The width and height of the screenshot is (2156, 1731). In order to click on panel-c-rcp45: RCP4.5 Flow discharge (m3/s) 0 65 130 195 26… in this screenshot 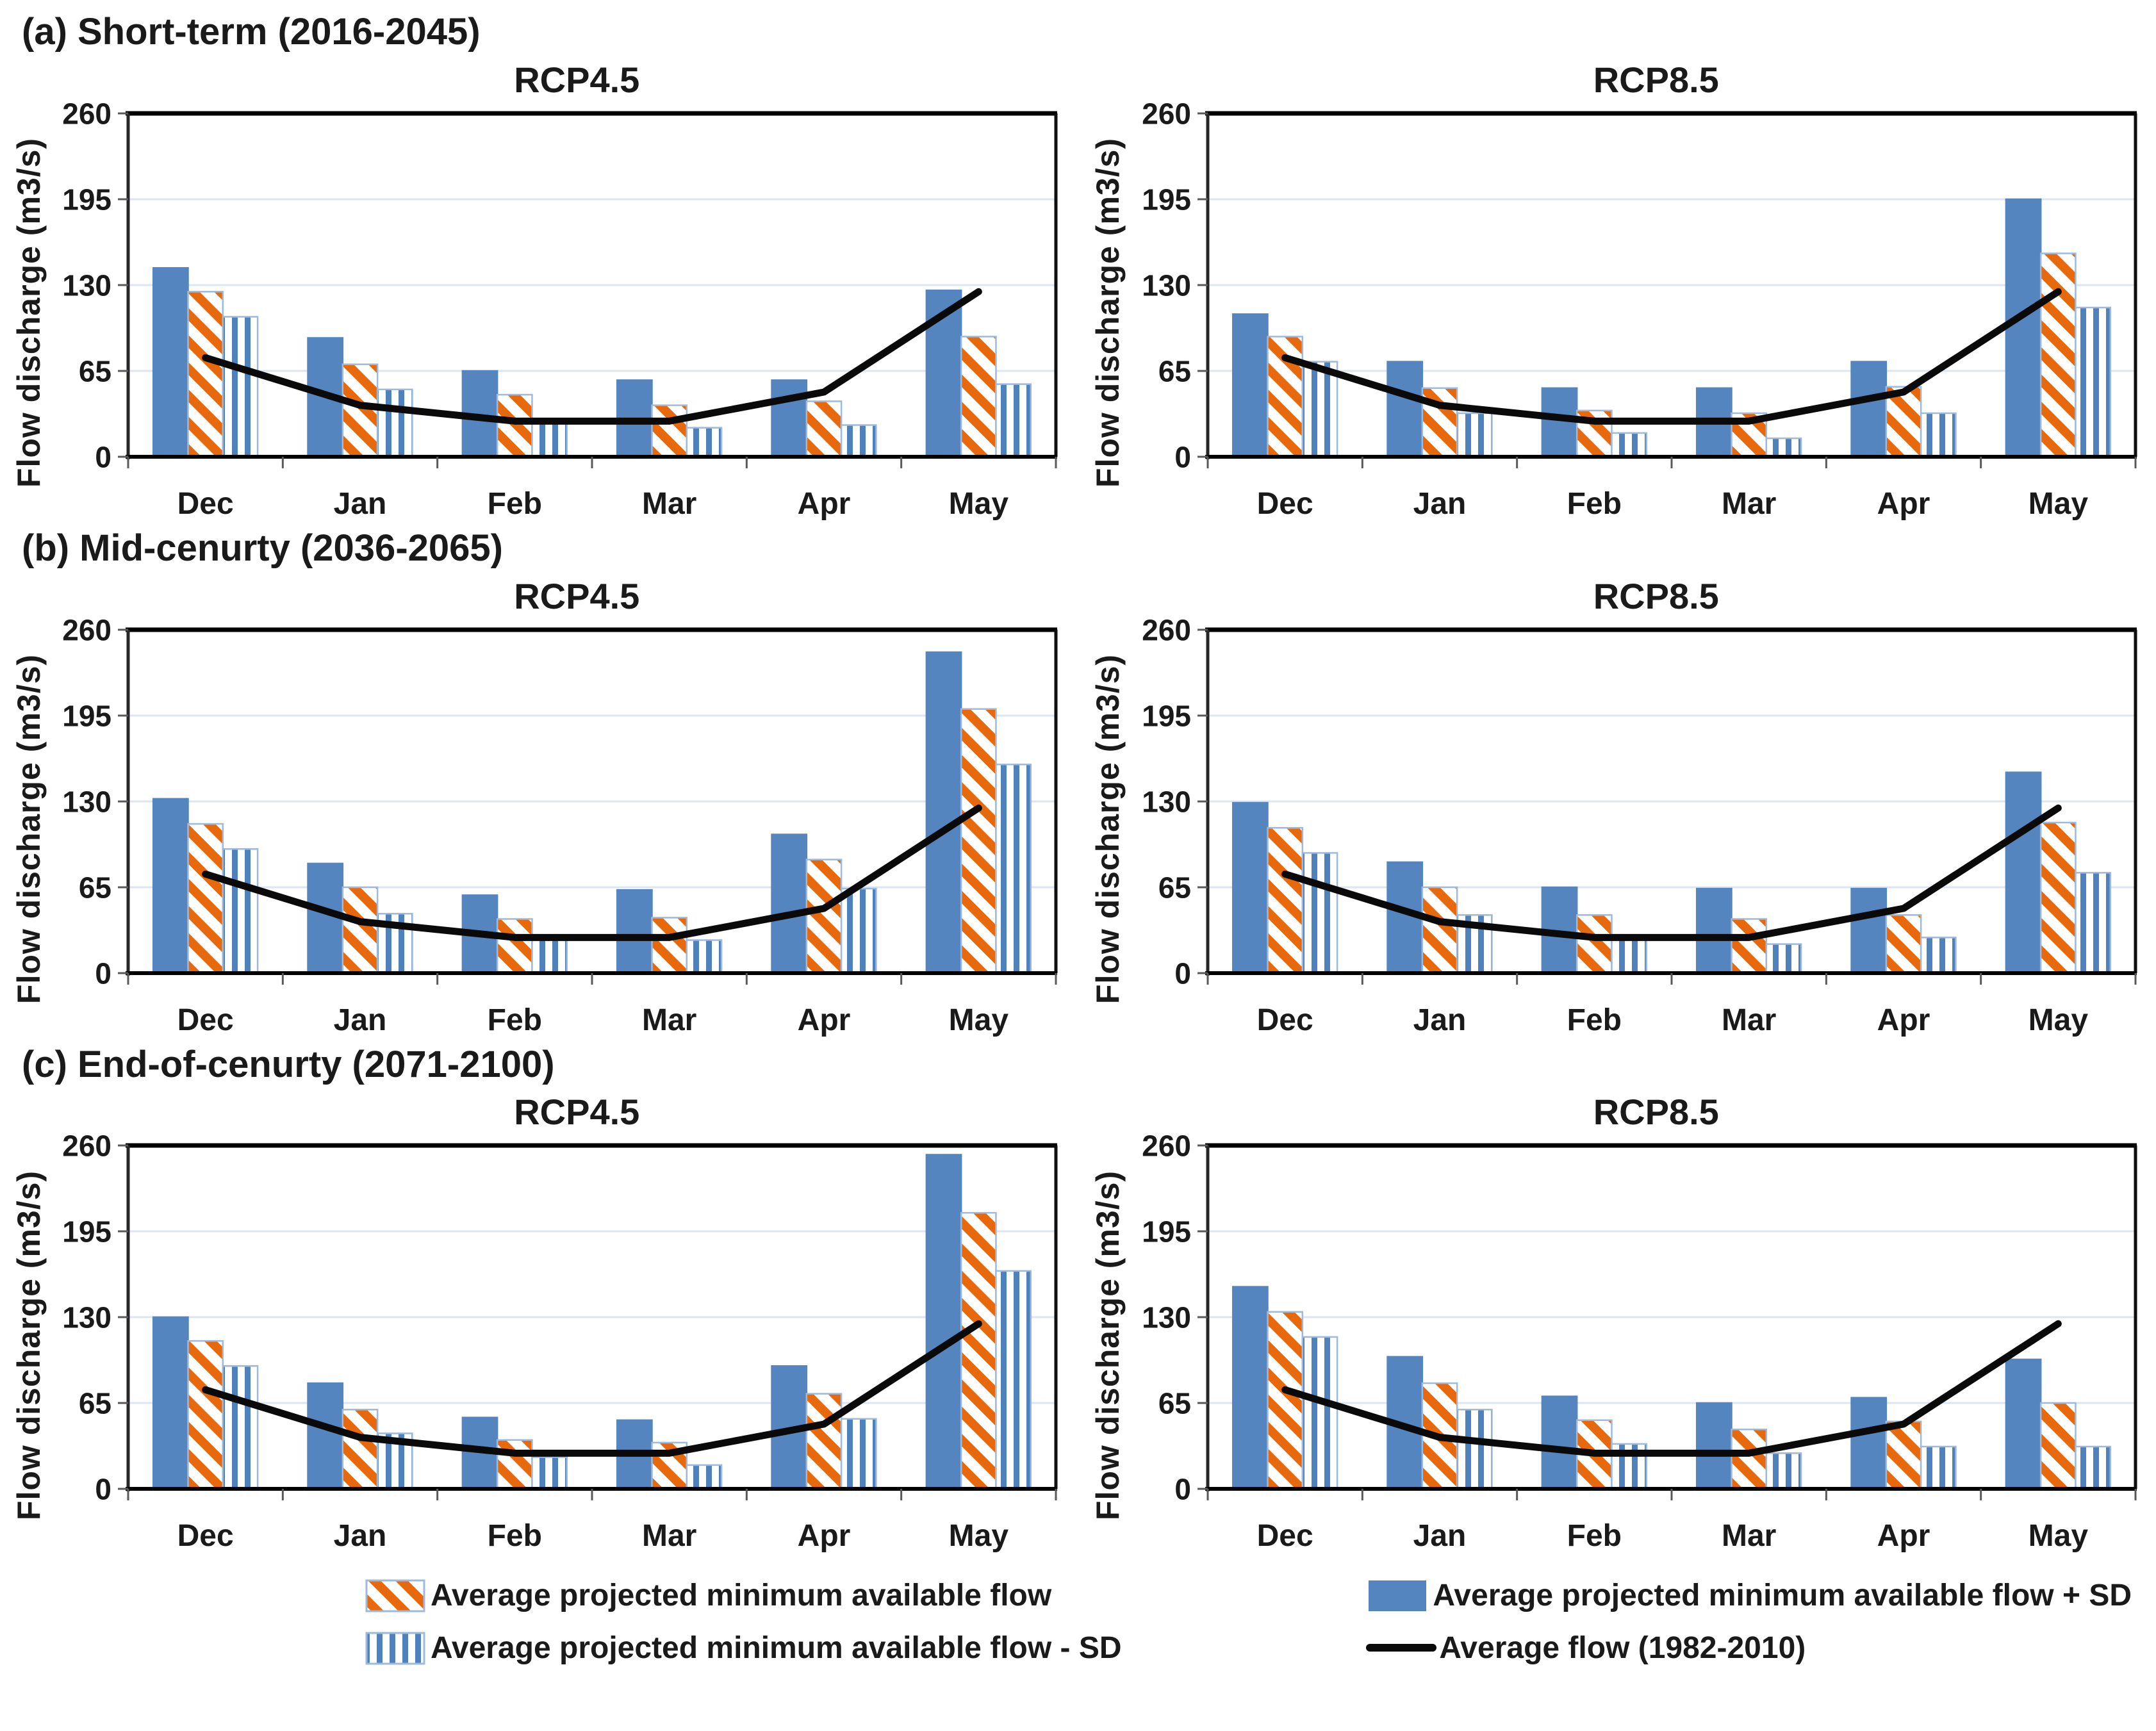, I will do `click(539, 1320)`.